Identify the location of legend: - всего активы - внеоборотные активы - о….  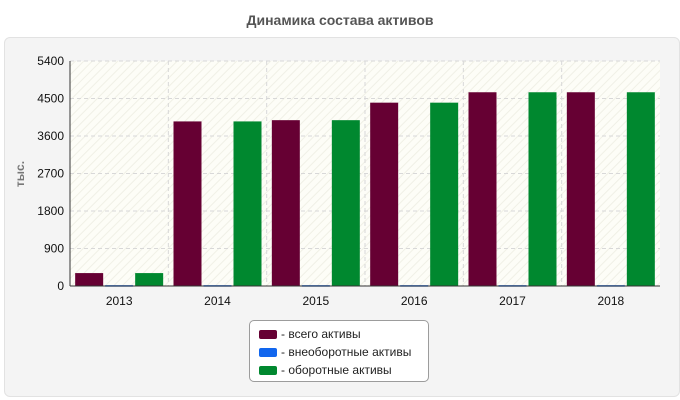
(339, 351).